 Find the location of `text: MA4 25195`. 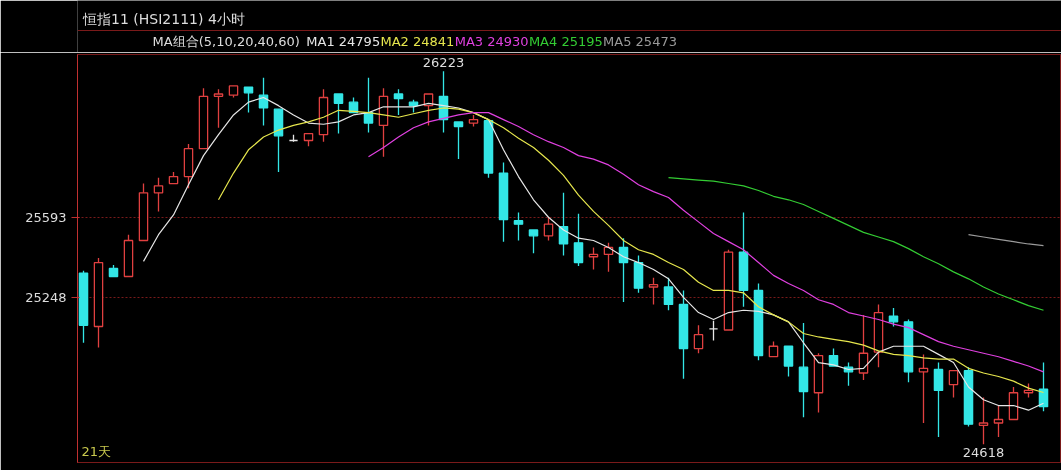

text: MA4 25195 is located at coordinates (565, 41).